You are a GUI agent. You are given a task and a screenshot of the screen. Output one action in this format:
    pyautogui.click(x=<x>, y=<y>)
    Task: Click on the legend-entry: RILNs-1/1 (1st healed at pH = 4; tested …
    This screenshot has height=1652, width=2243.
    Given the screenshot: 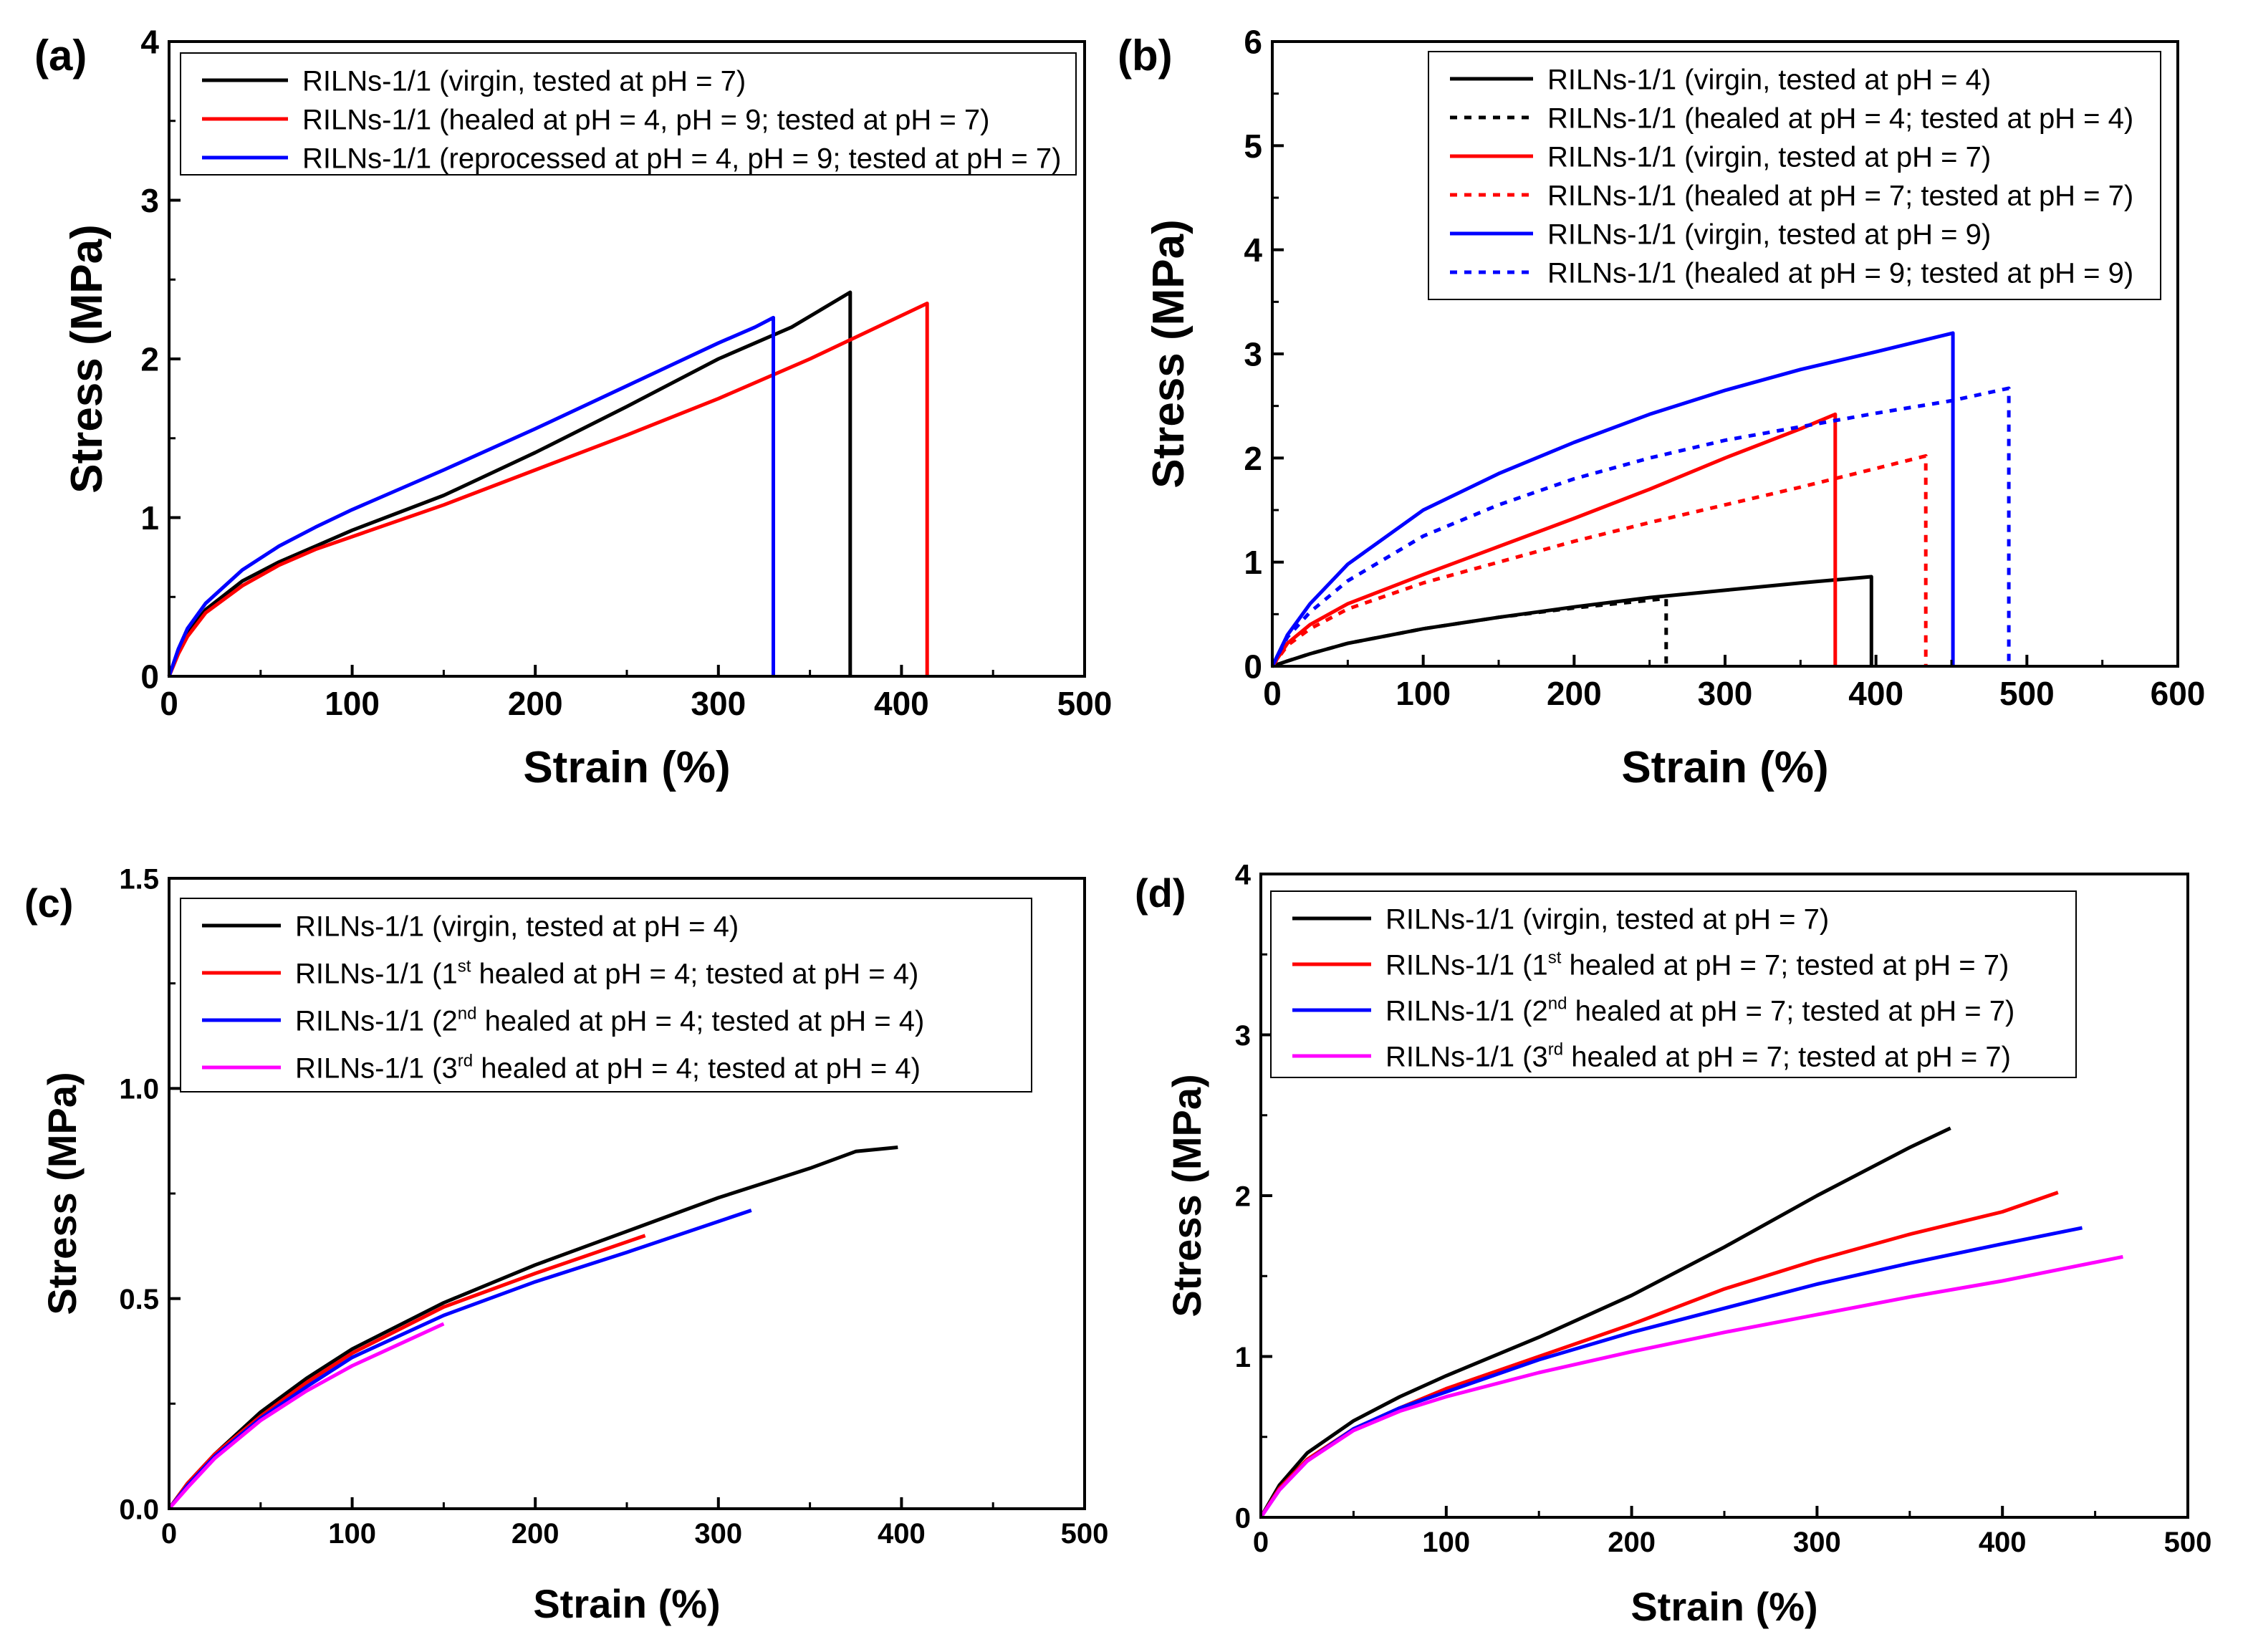 What is the action you would take?
    pyautogui.click(x=606, y=972)
    